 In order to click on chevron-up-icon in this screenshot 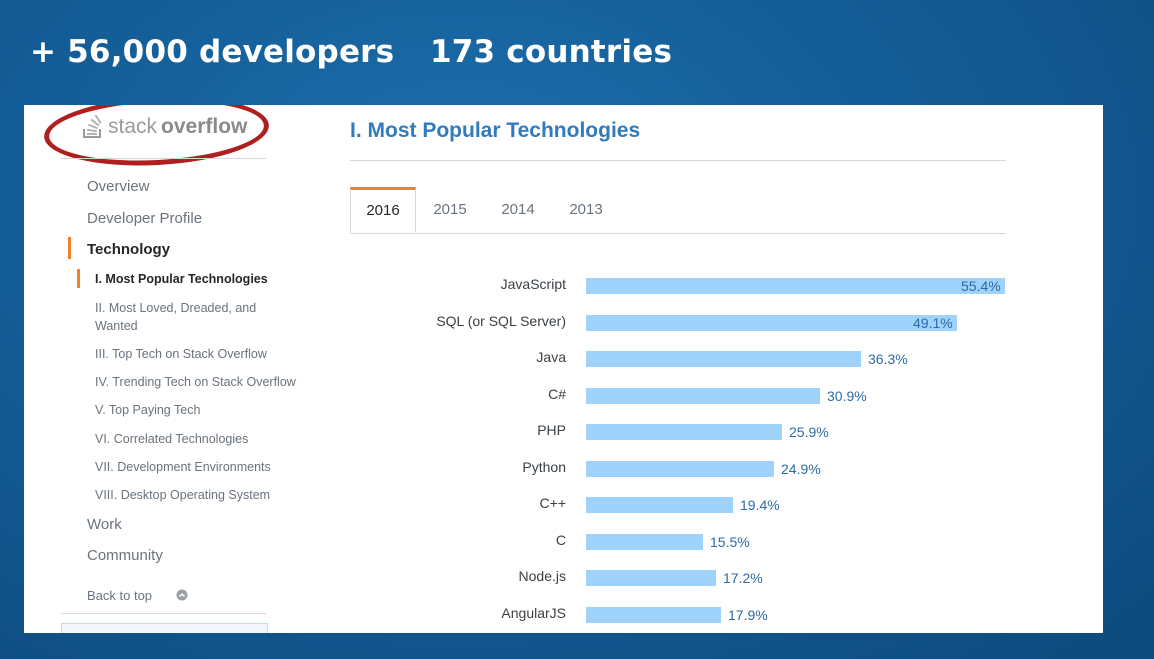, I will do `click(182, 595)`.